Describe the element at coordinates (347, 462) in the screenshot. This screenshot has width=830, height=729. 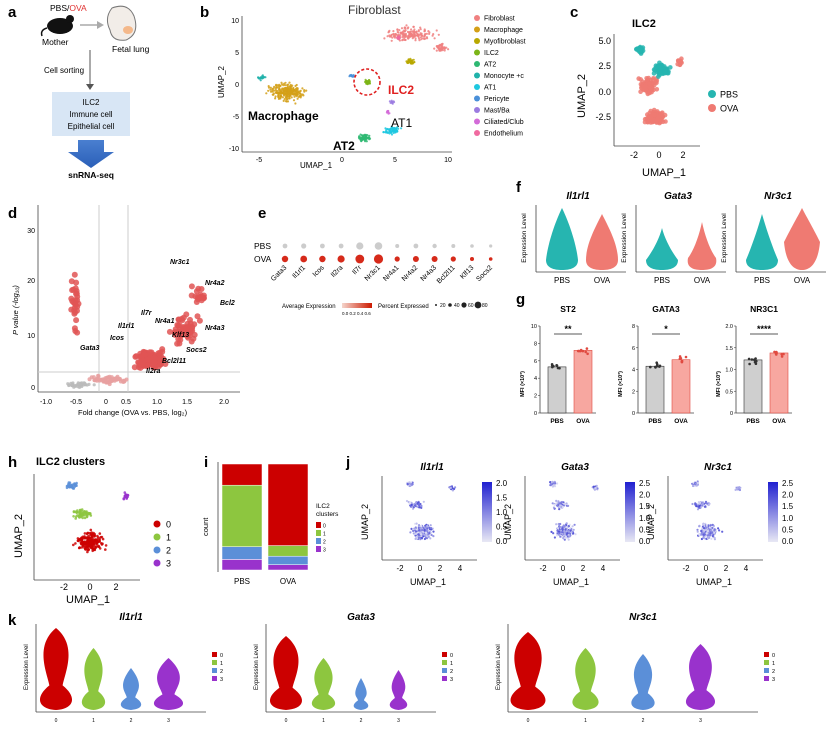
I see `panel-j-letter: j` at that location.